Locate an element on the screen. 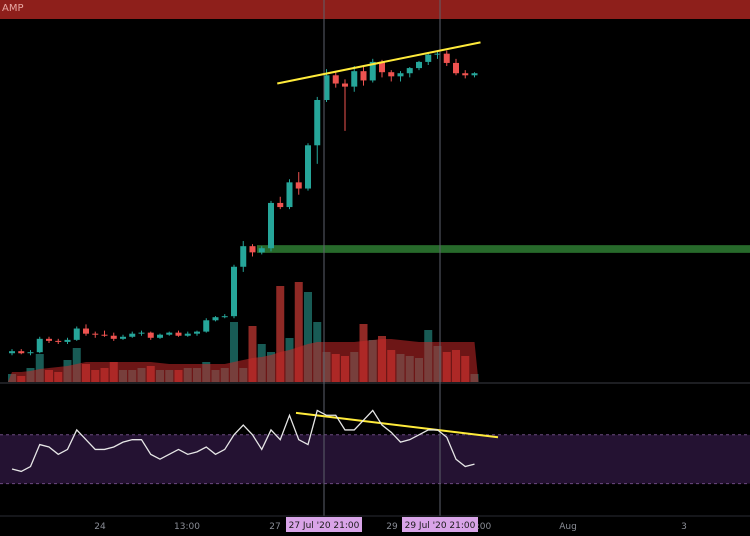 This screenshot has height=536, width=750. header-label: AMP is located at coordinates (13, 8).